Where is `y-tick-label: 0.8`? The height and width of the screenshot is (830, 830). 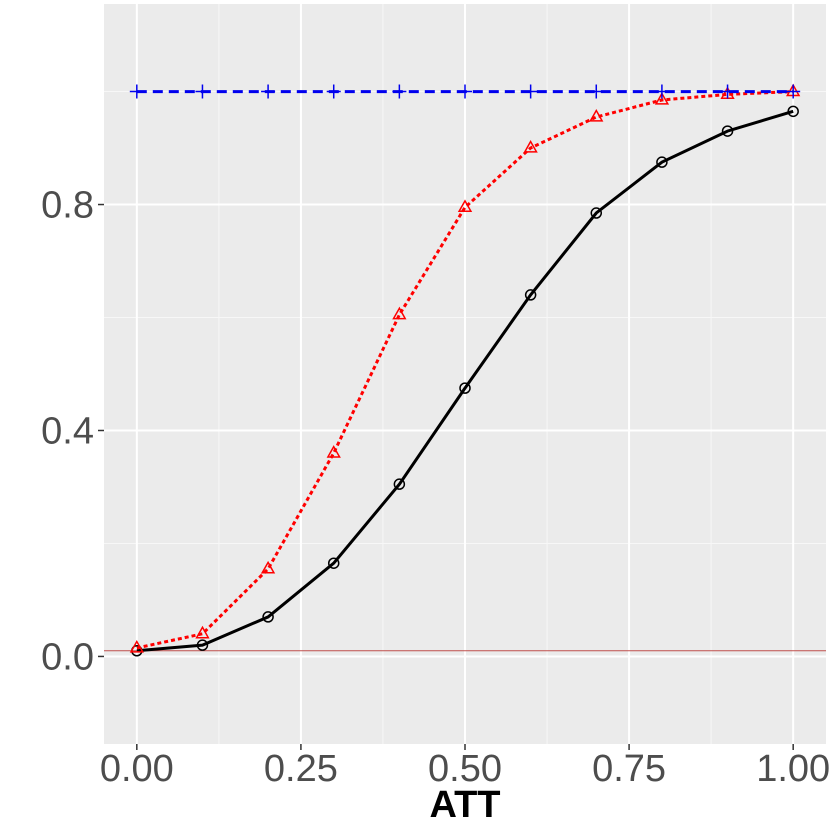 y-tick-label: 0.8 is located at coordinates (67, 206).